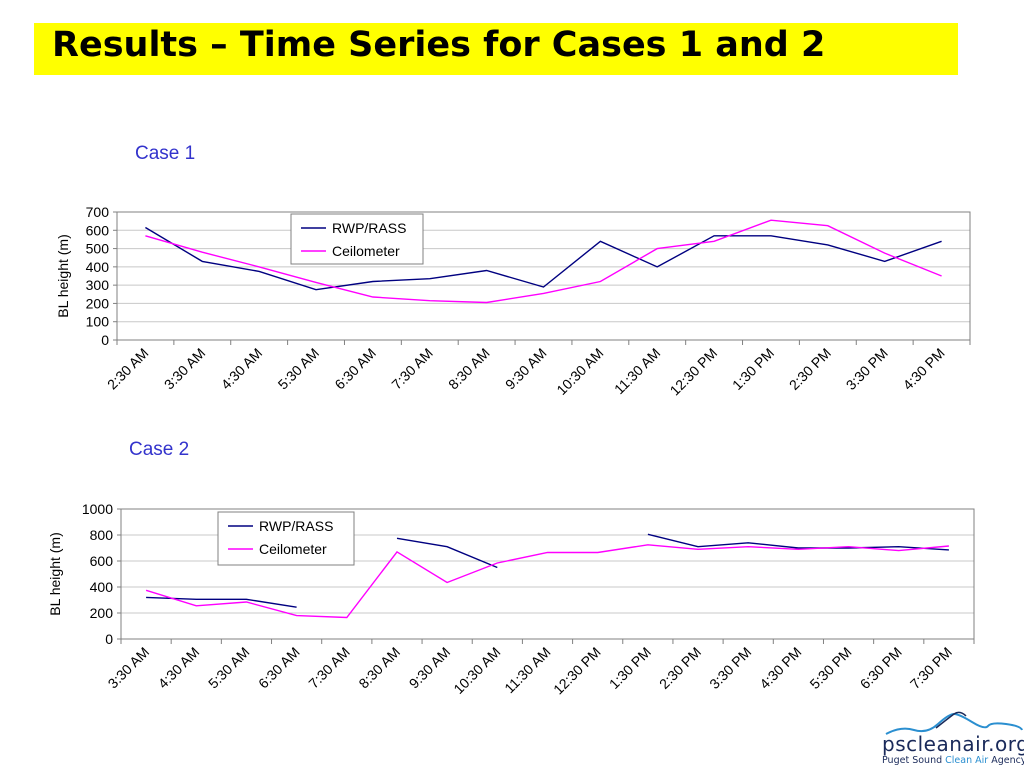 The image size is (1024, 768). Describe the element at coordinates (439, 45) in the screenshot. I see `slide-title: Results – Time Series for Cases 1 and 2` at that location.